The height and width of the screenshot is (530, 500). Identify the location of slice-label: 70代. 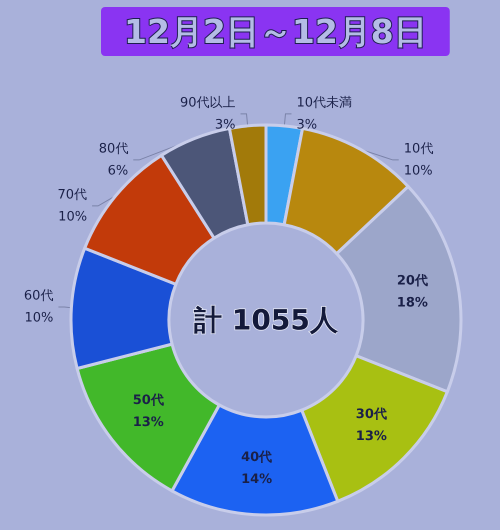
(73, 194).